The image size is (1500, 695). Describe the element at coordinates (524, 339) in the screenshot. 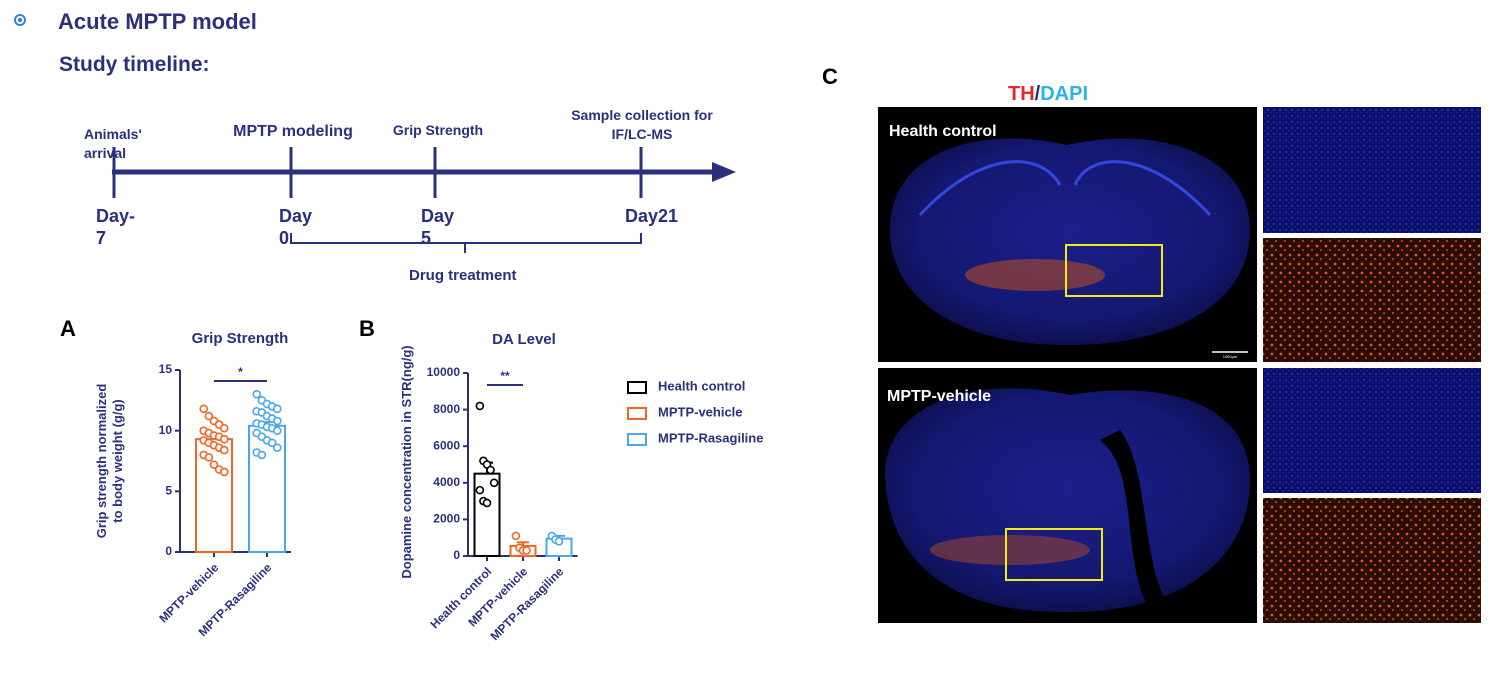

I see `chart-title: DA Level` at that location.